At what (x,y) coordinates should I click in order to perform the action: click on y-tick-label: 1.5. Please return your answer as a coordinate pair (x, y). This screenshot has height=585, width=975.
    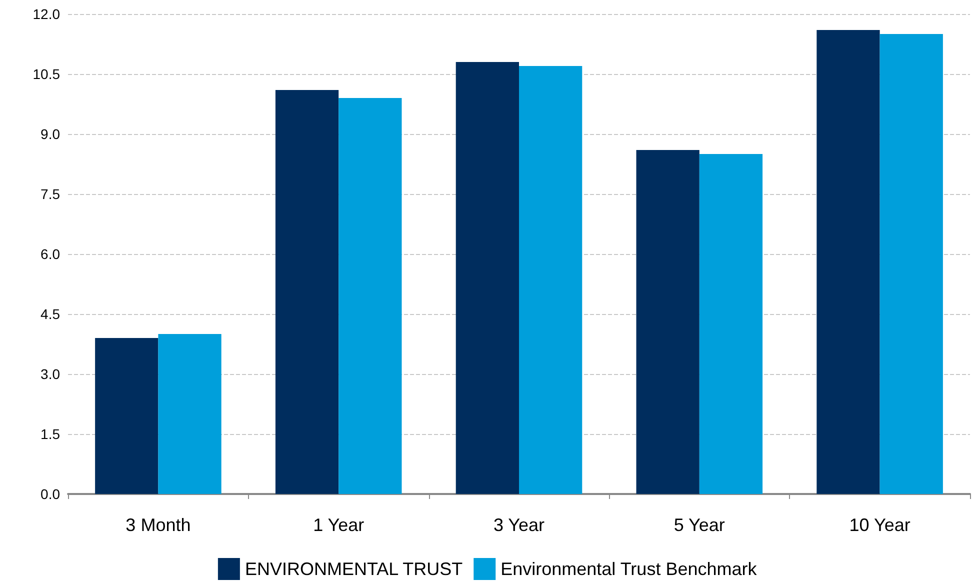
    Looking at the image, I should click on (50, 434).